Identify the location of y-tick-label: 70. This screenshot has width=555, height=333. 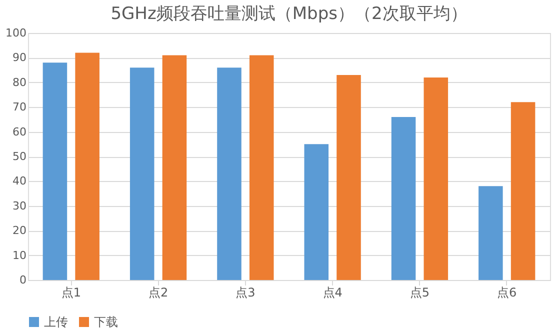
(19, 107).